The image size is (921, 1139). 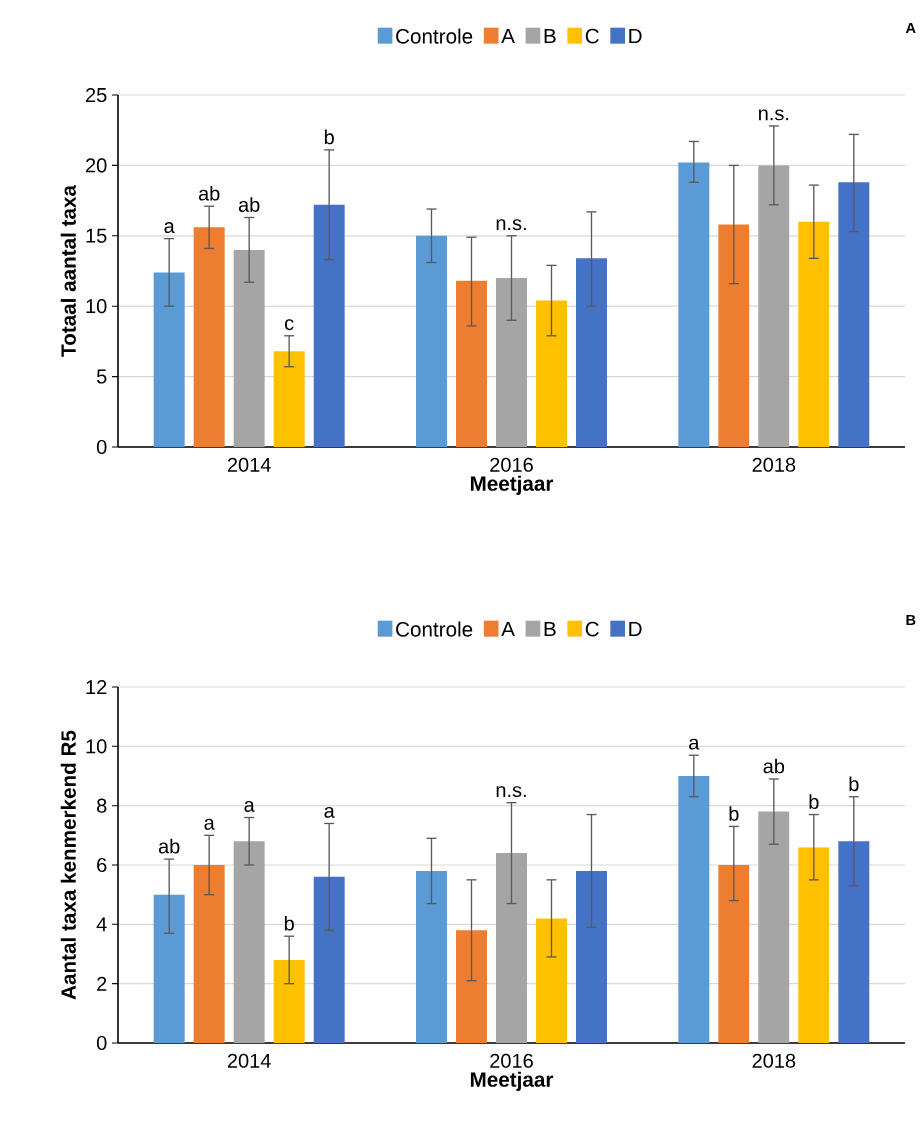 I want to click on y-tick-label: 25, so click(x=96, y=95).